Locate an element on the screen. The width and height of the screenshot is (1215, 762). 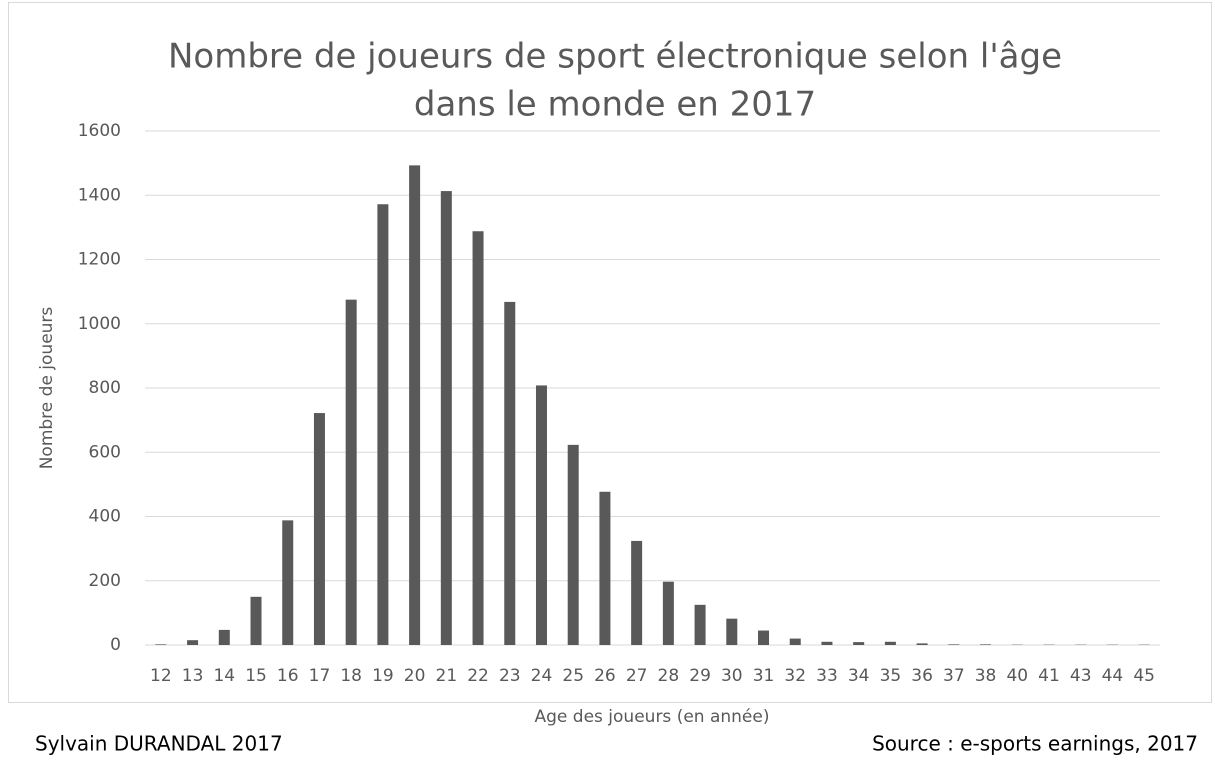
x-tick-label: 24 is located at coordinates (542, 676).